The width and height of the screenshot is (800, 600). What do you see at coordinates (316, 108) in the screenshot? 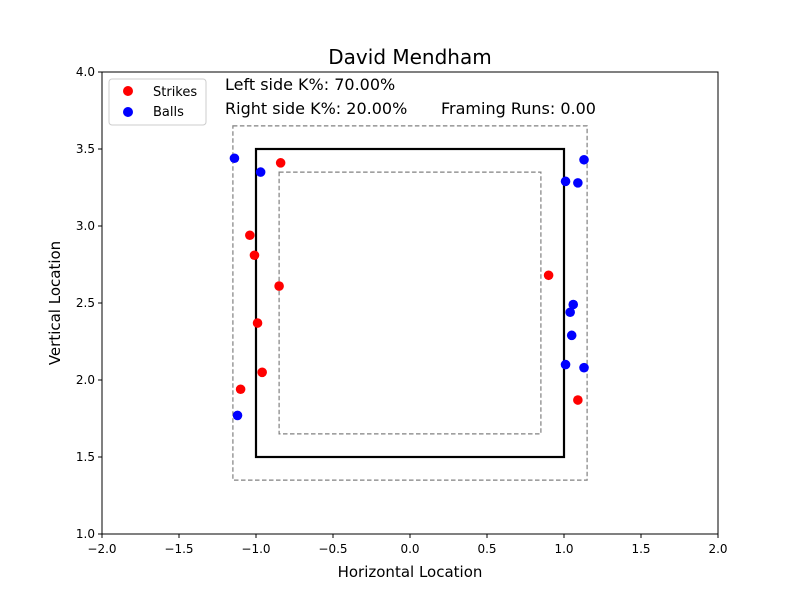
I see `right-k-annotation: Right side K%: 20.00%` at bounding box center [316, 108].